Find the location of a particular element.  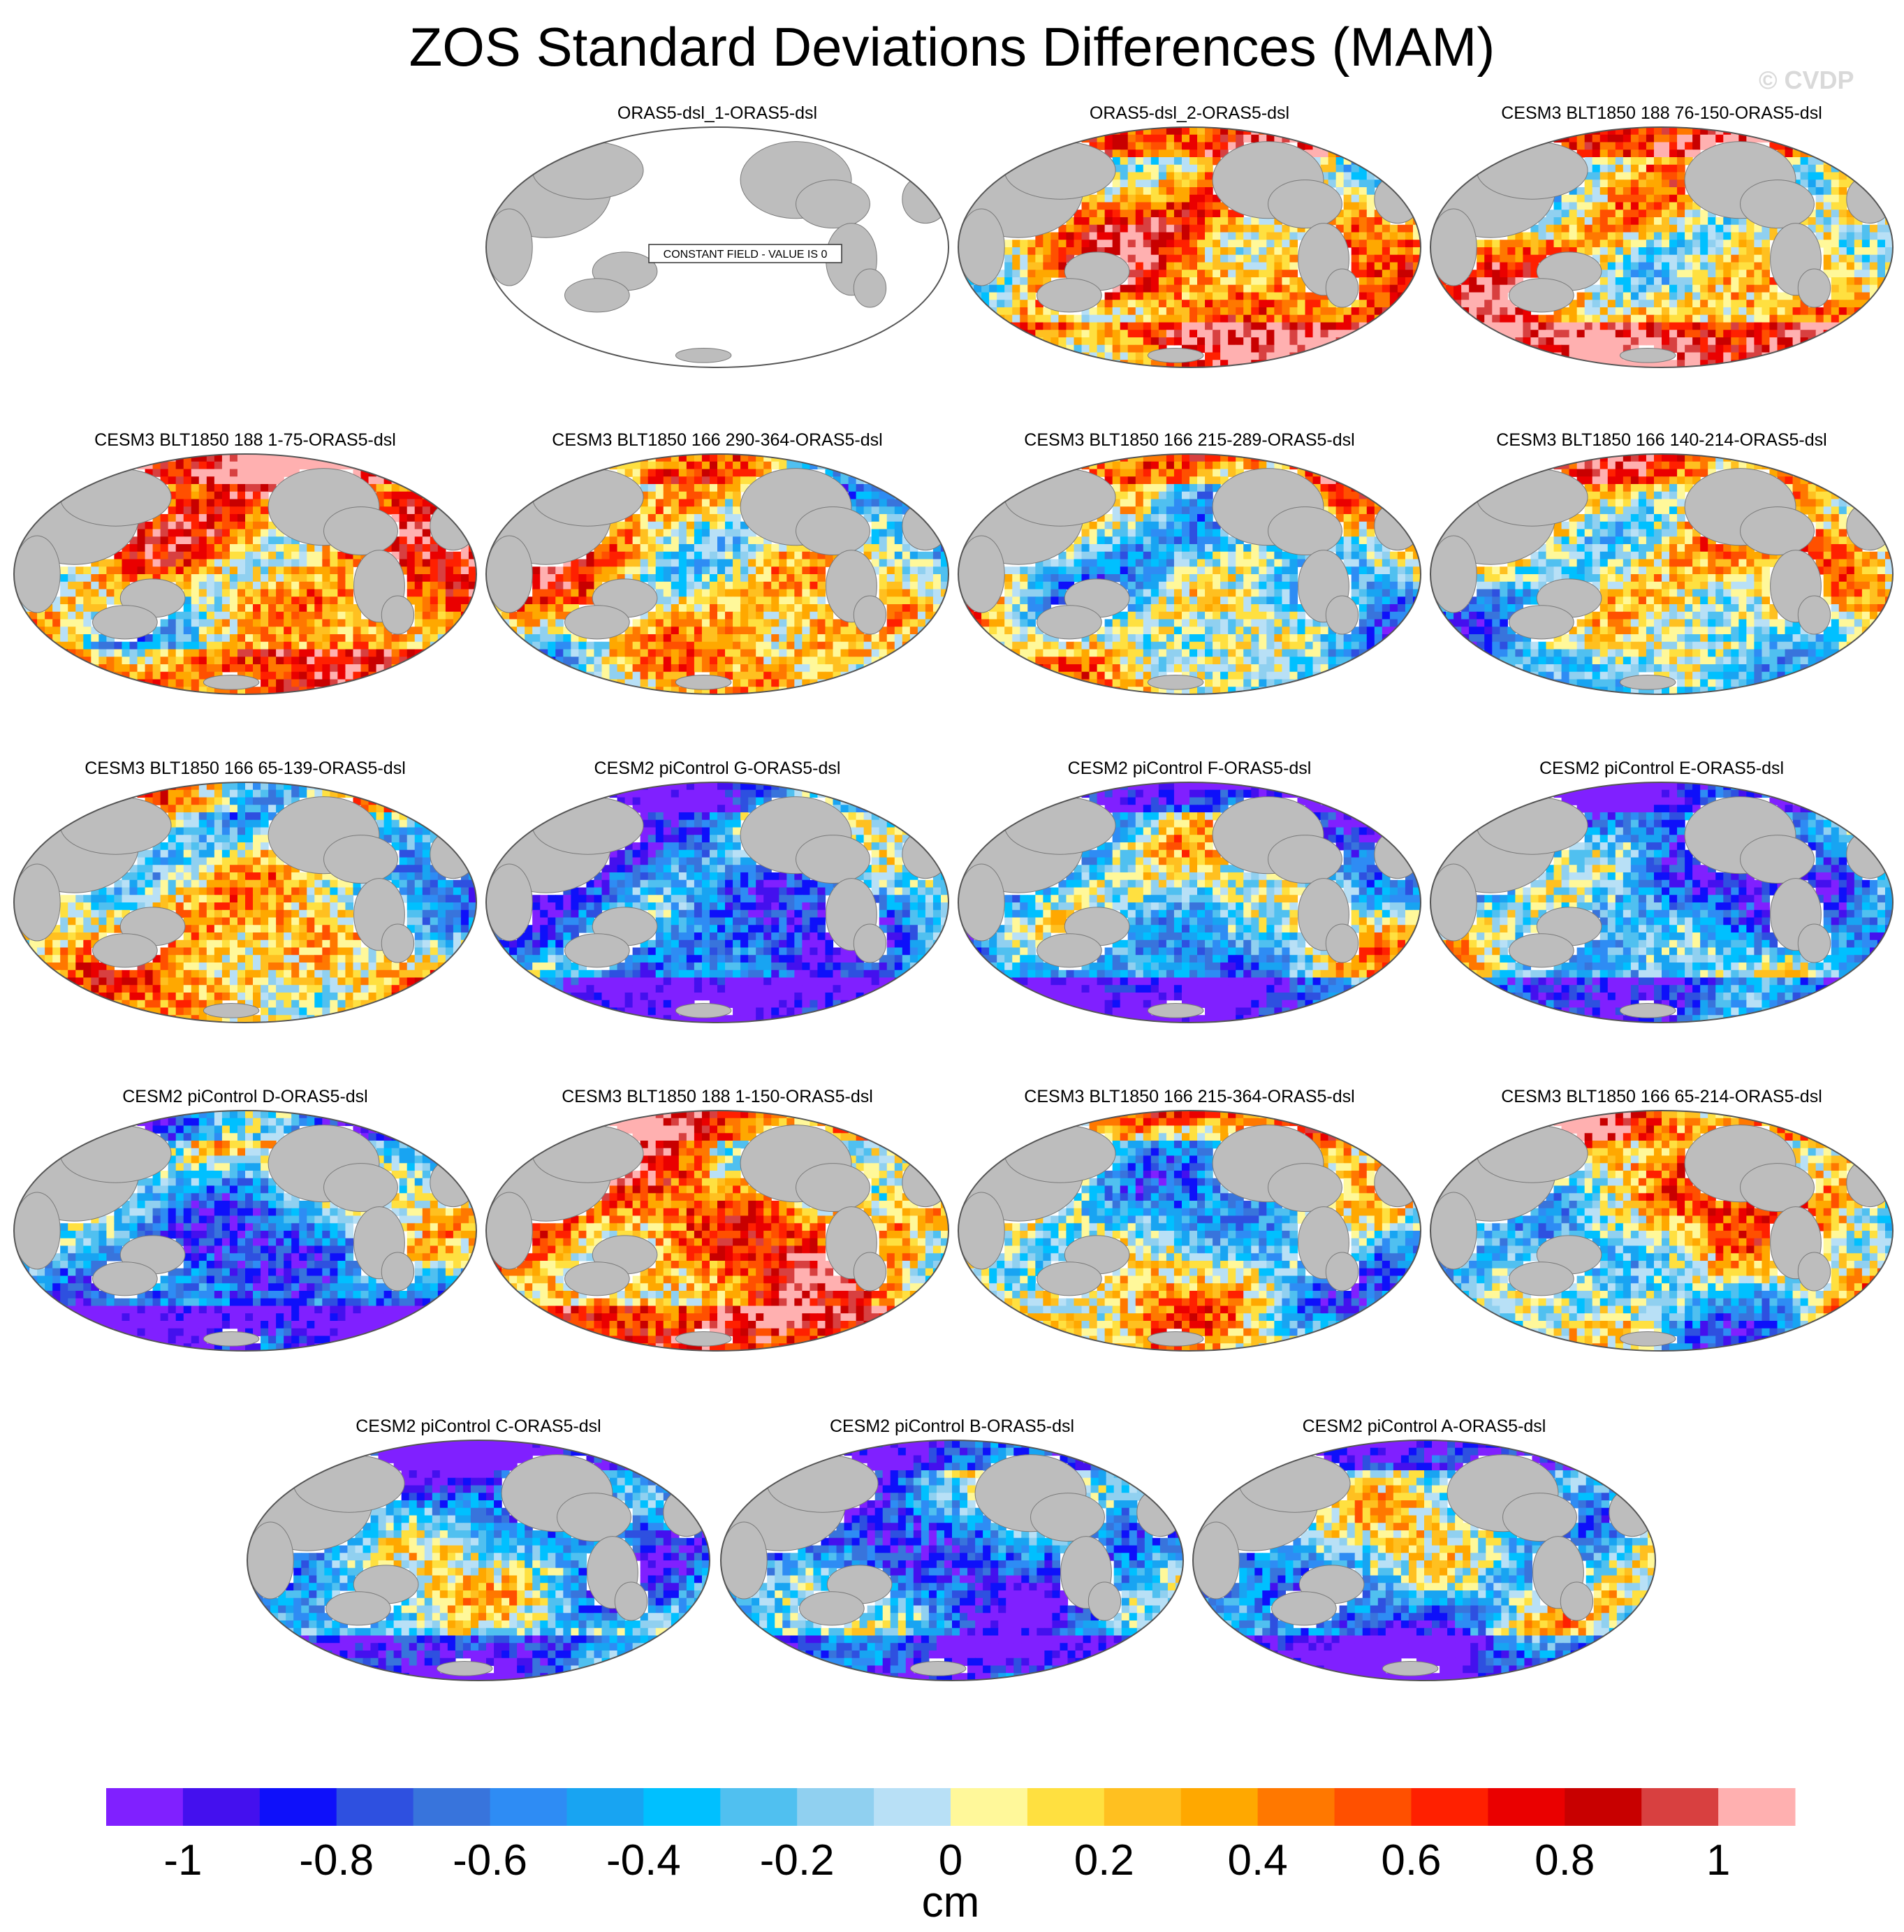

constant-note-box is located at coordinates (745, 253).